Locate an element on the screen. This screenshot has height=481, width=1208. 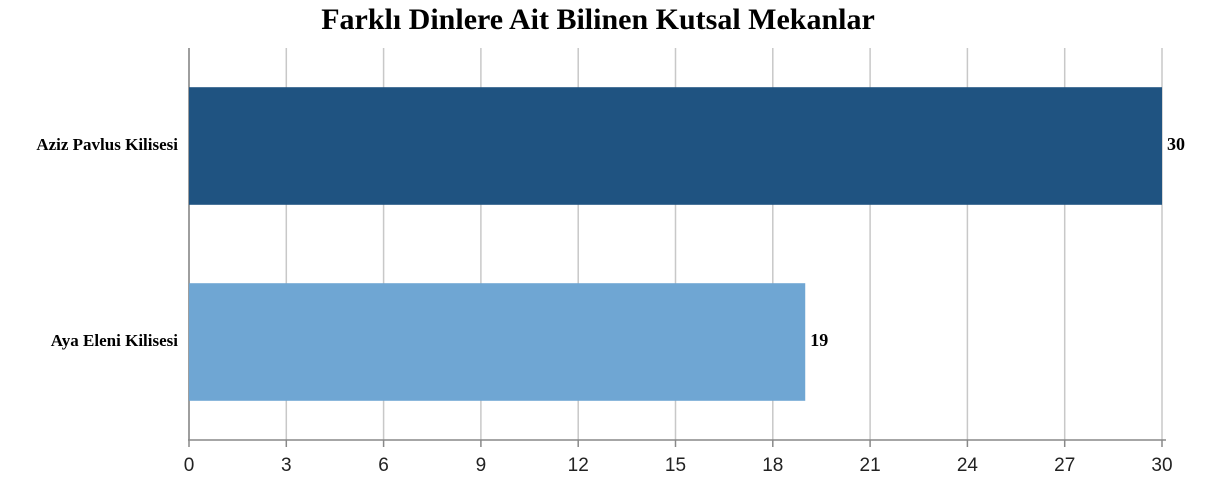
x-tick-label: 3 is located at coordinates (286, 465).